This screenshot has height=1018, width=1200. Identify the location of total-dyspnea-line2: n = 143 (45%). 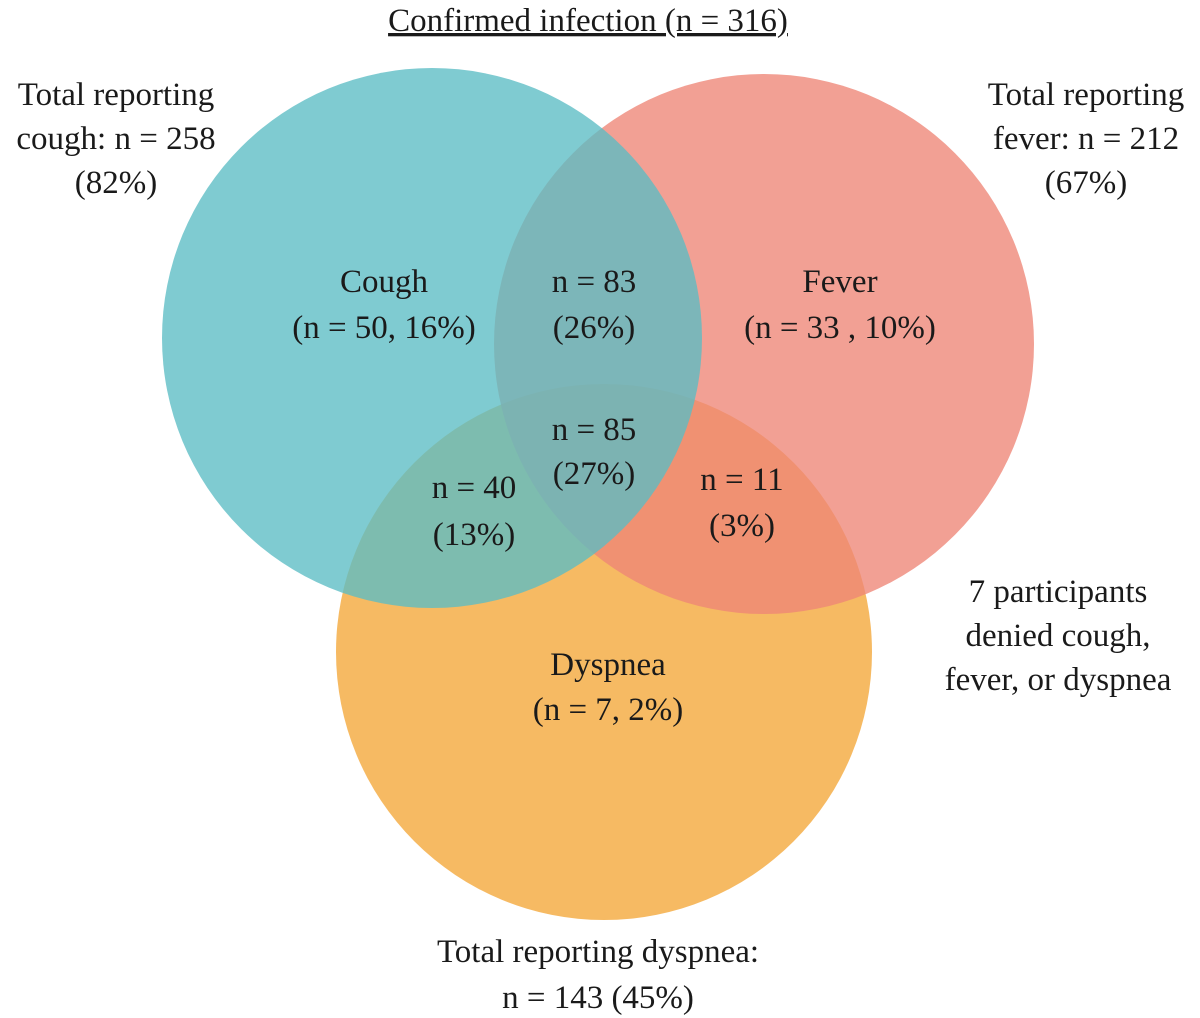
(598, 998).